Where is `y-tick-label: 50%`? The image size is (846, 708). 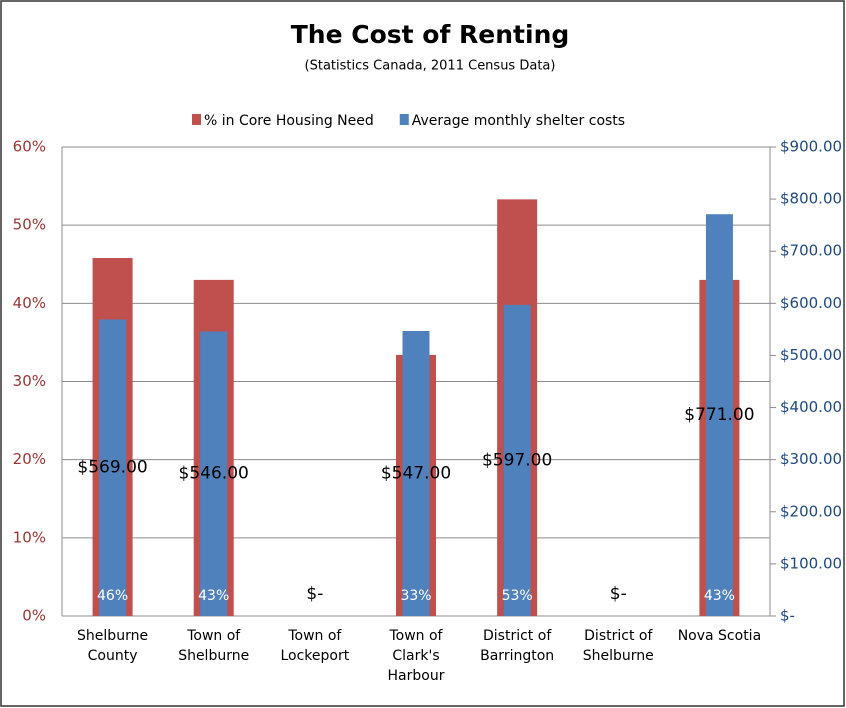 y-tick-label: 50% is located at coordinates (29, 225).